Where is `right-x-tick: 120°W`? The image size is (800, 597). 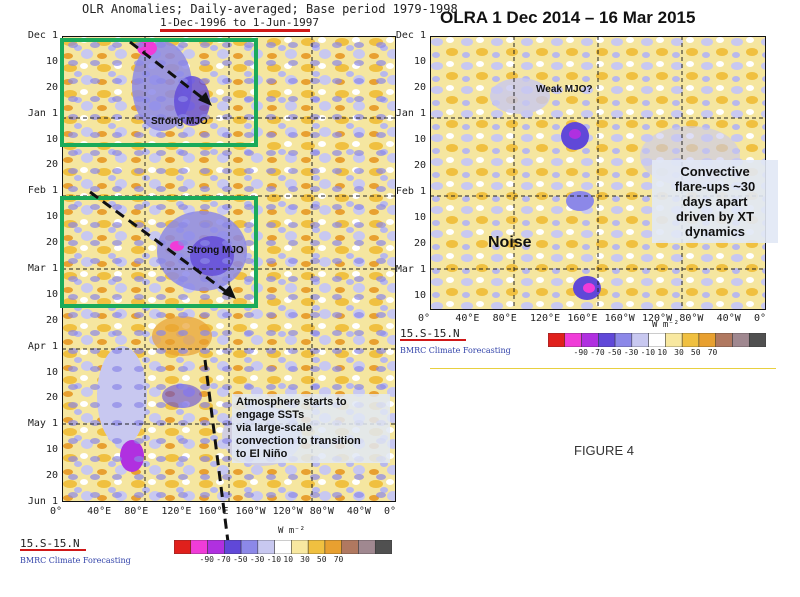 right-x-tick: 120°W is located at coordinates (657, 318).